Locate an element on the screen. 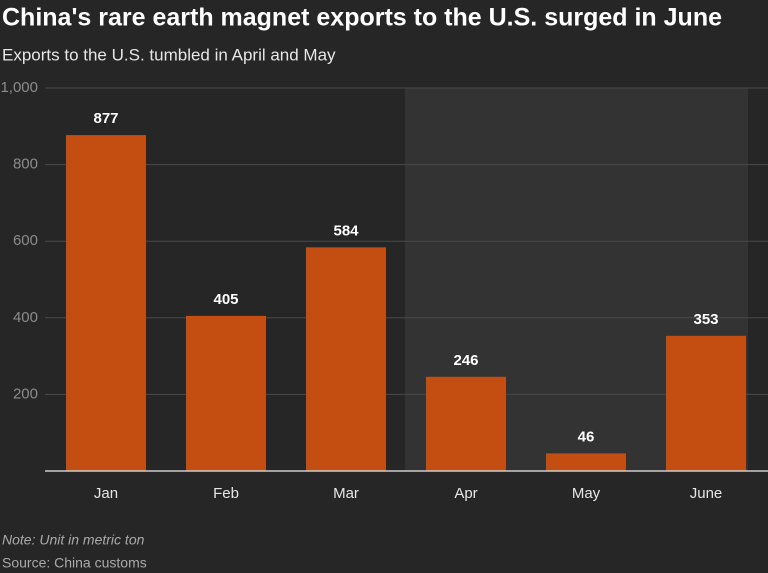  value-label: 405 is located at coordinates (225, 299).